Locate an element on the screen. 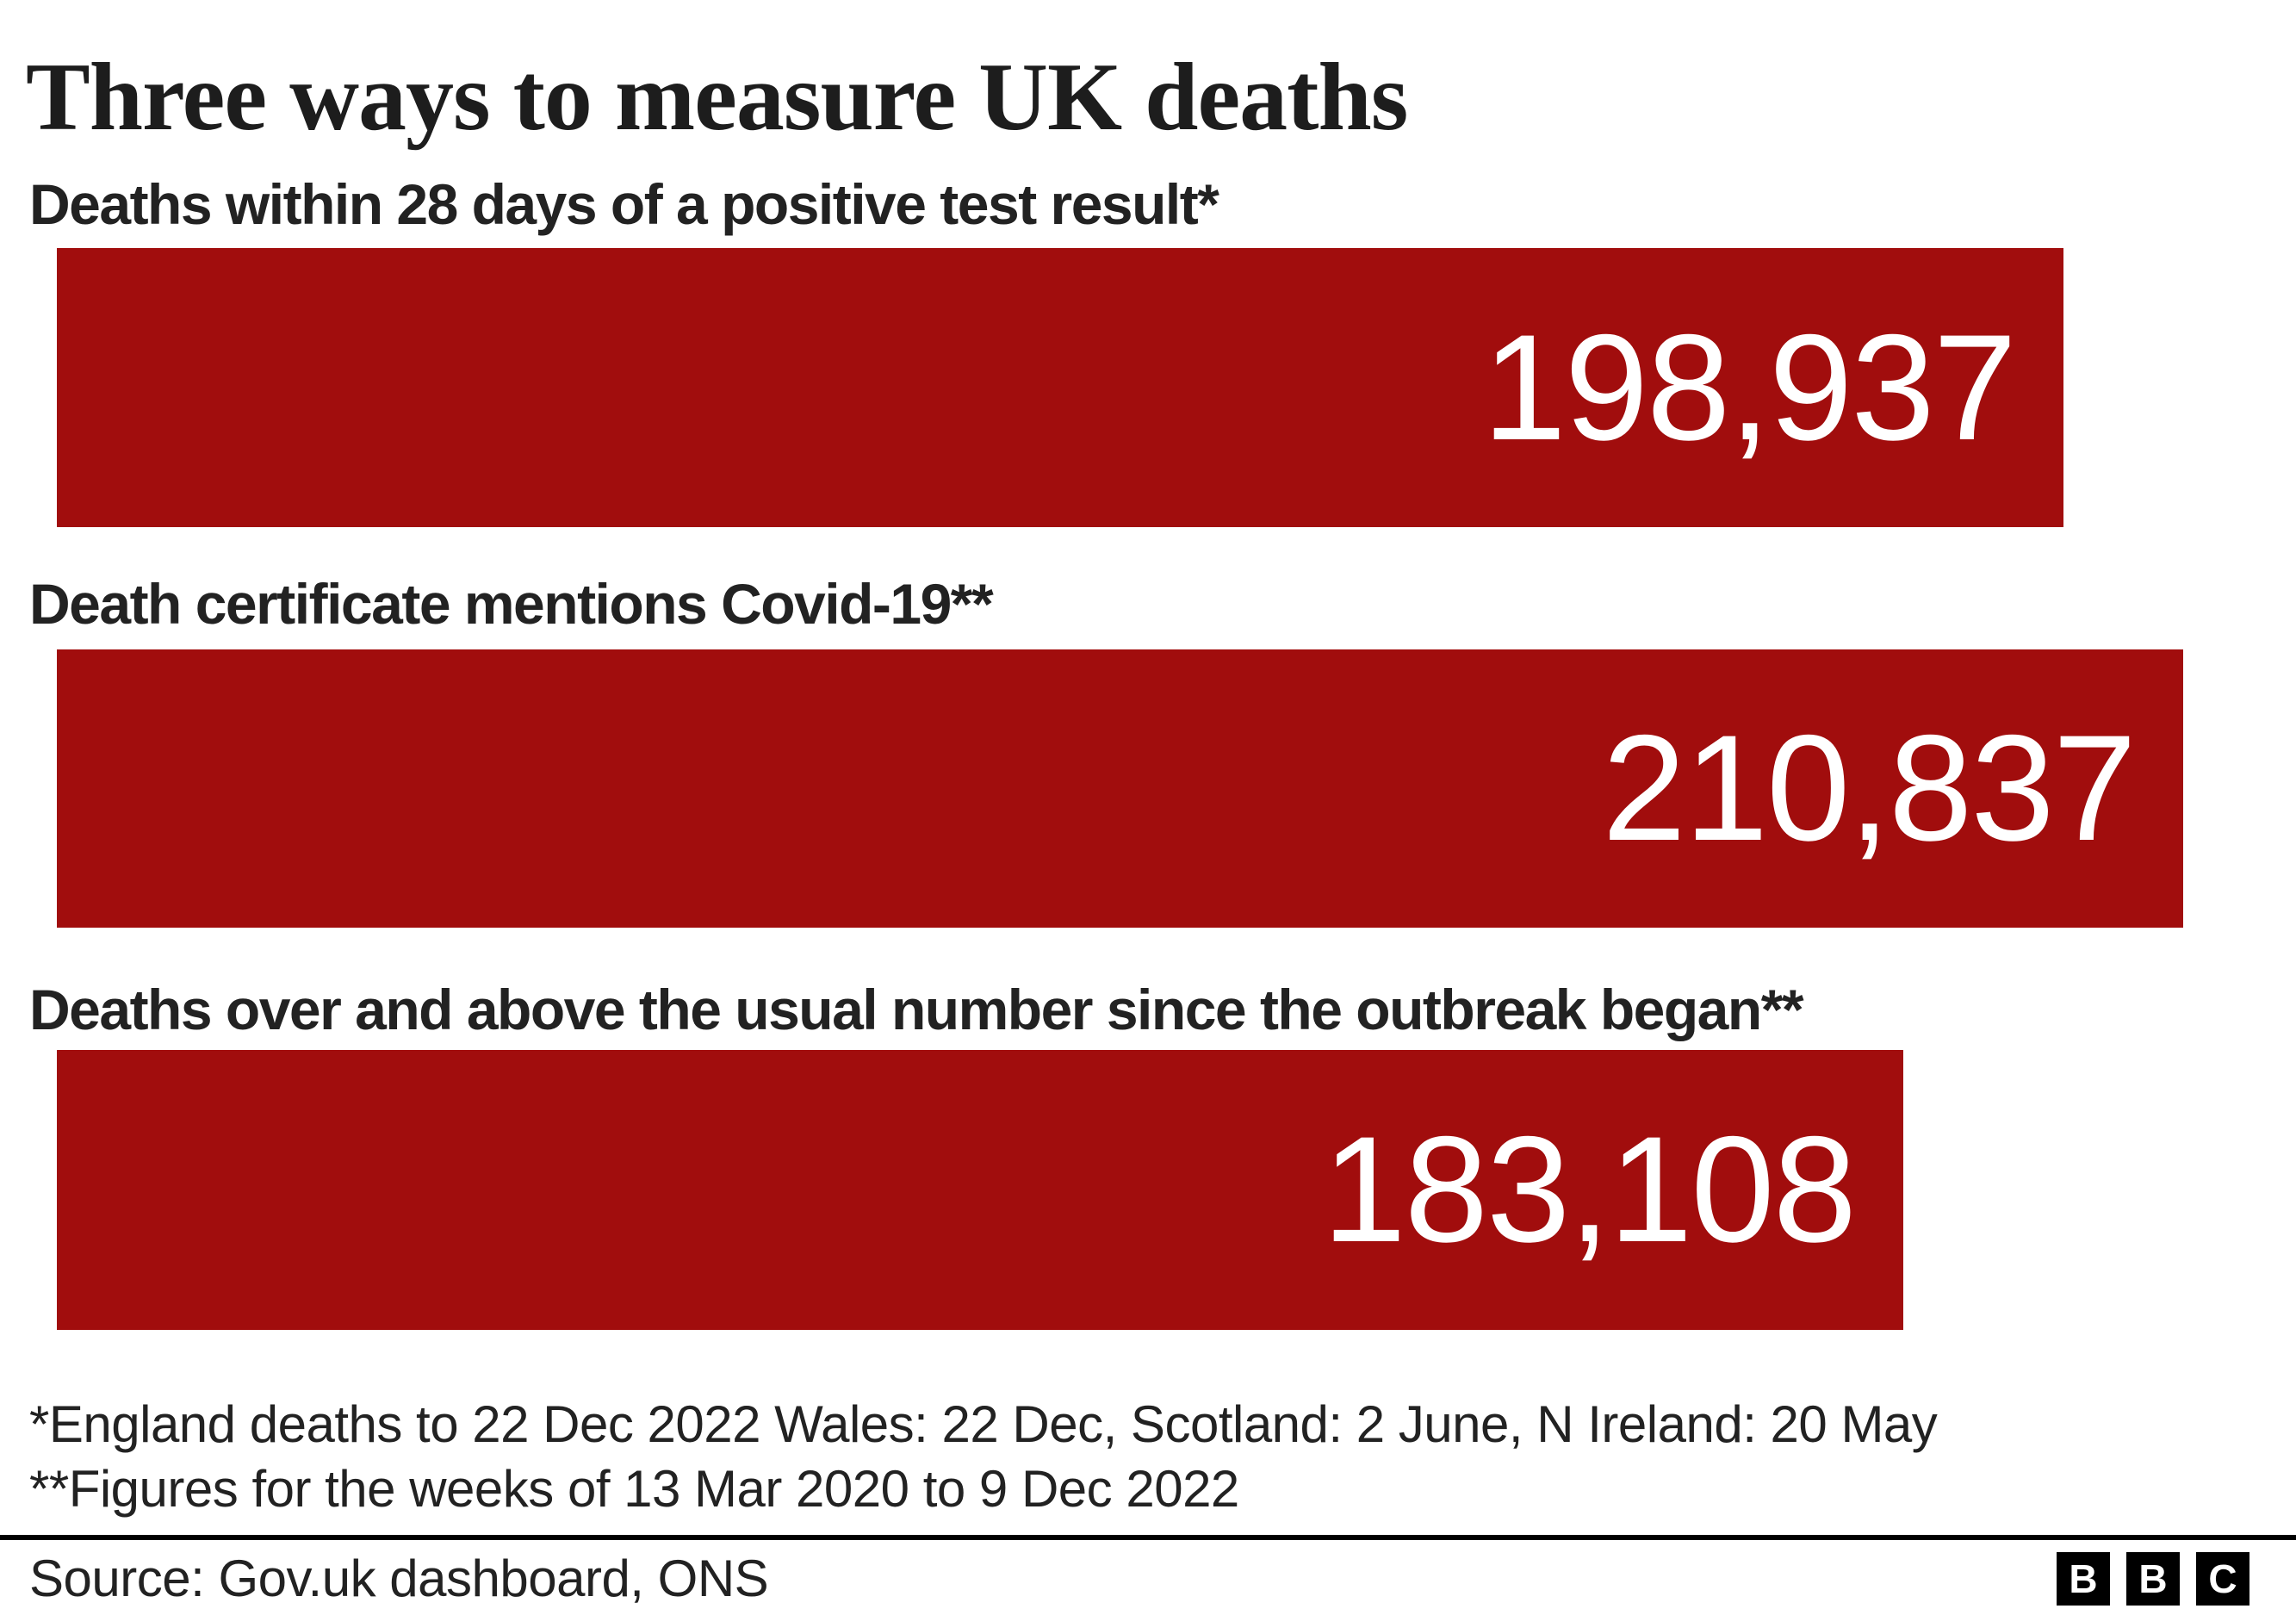 Image resolution: width=2296 pixels, height=1615 pixels. bbc-logo-letter-c: C is located at coordinates (2222, 1579).